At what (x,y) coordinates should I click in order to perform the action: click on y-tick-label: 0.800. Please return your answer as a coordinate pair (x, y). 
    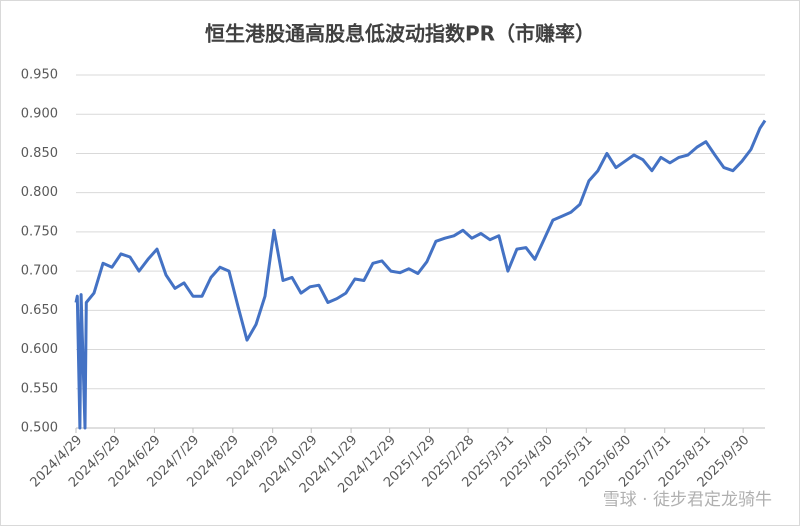
    Looking at the image, I should click on (39, 192).